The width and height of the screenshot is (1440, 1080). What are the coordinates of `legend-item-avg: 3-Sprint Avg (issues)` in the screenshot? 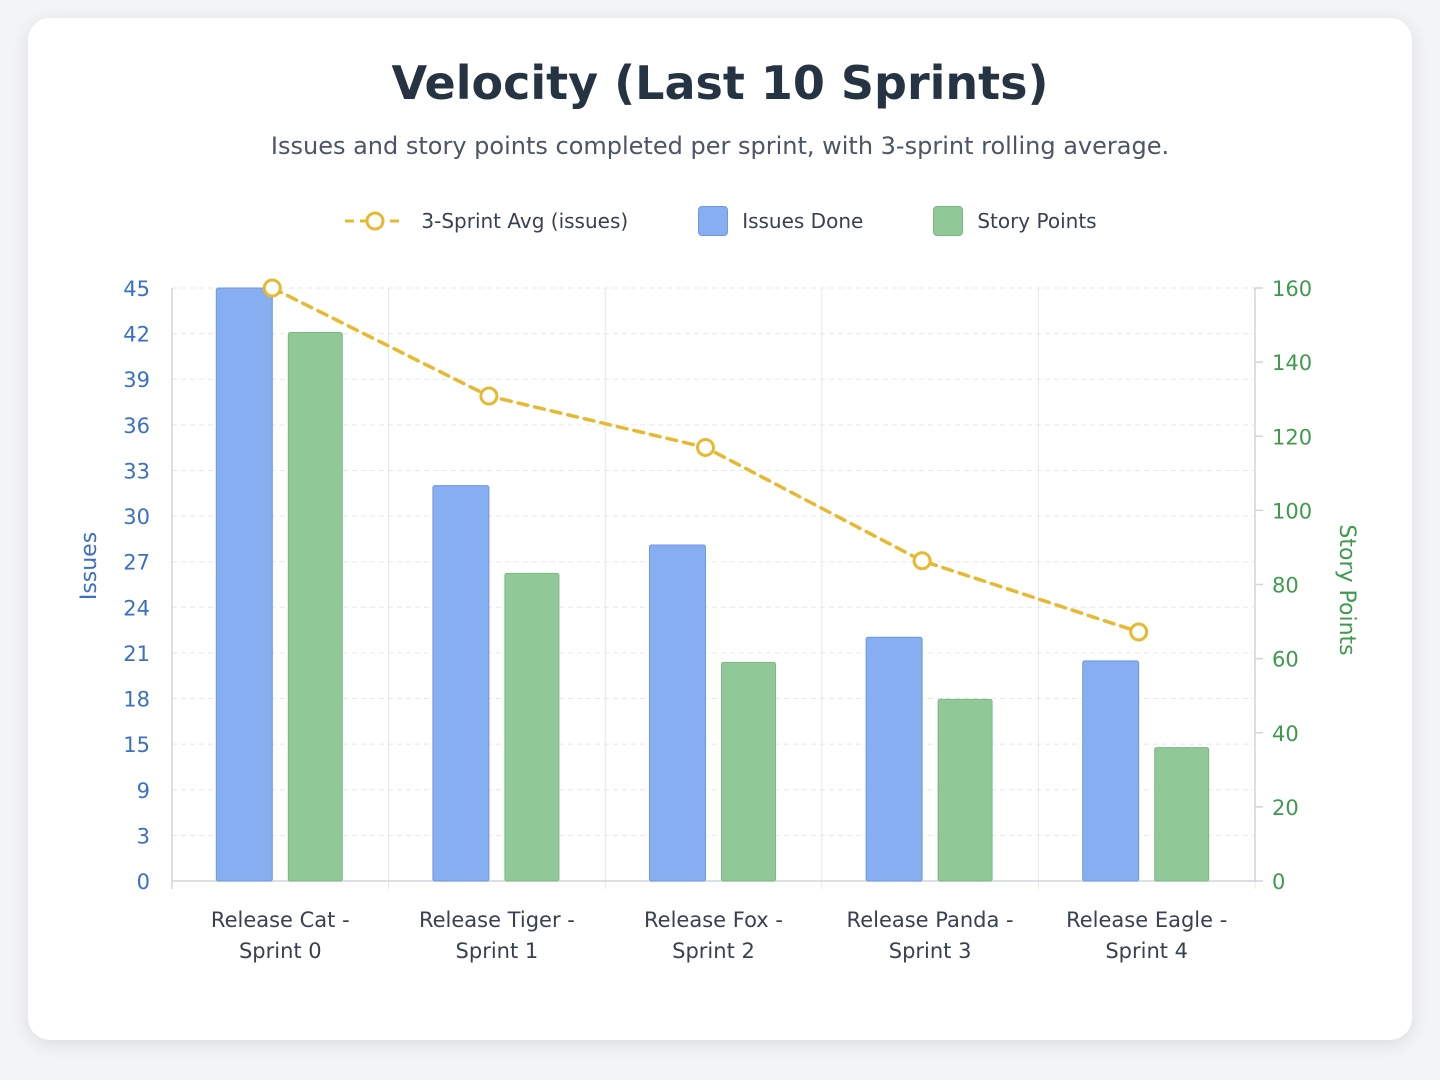 It's located at (485, 221).